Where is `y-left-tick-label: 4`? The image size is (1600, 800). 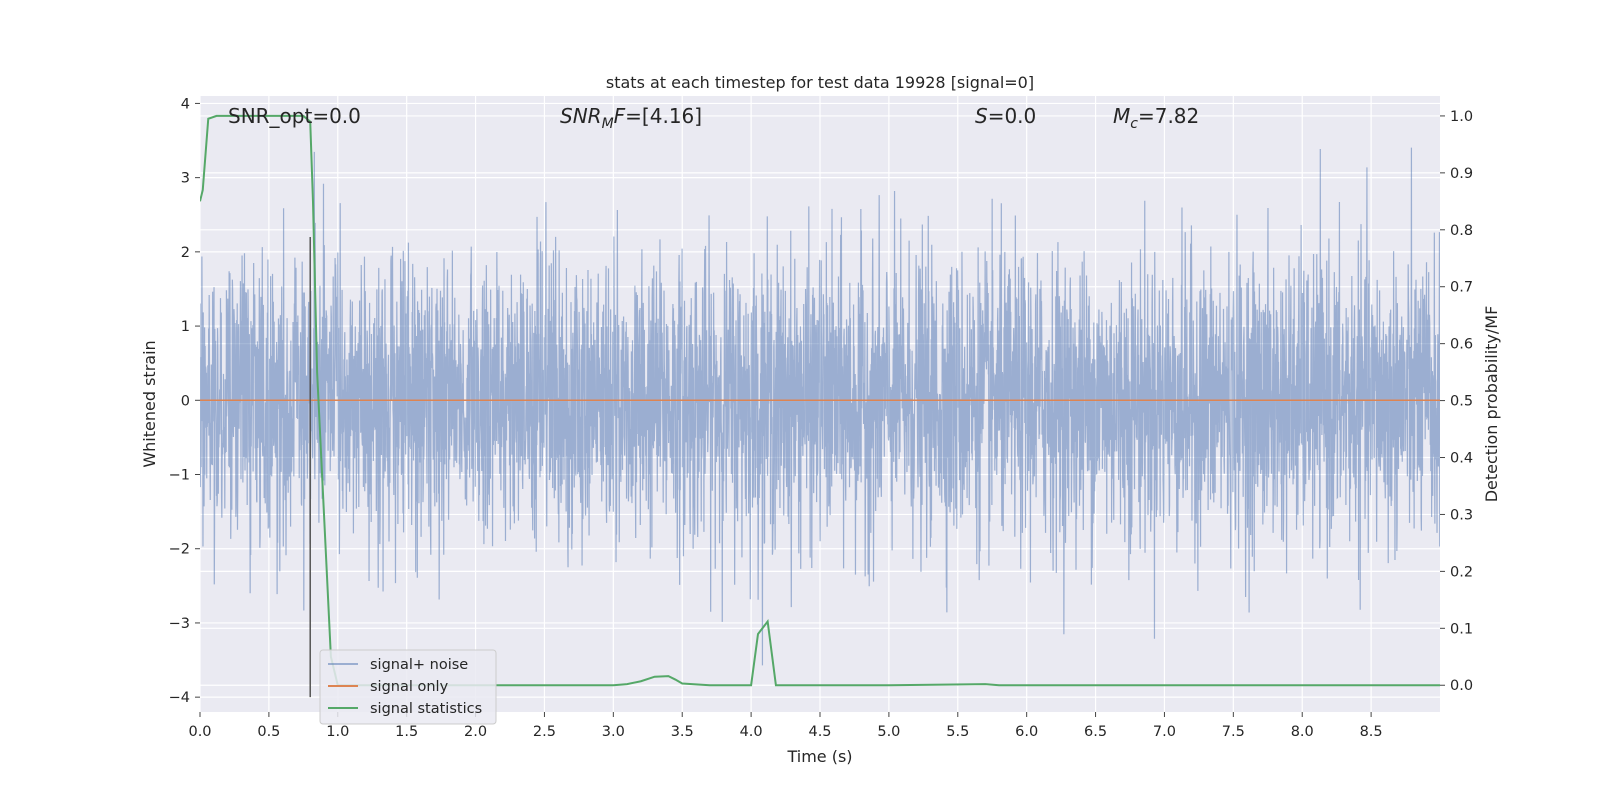 y-left-tick-label: 4 is located at coordinates (185, 104).